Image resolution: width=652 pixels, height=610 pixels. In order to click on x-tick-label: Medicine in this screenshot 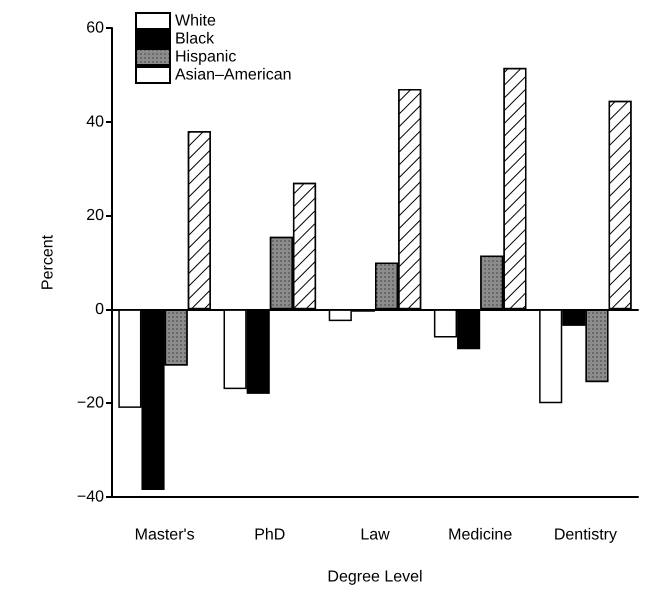, I will do `click(480, 535)`.